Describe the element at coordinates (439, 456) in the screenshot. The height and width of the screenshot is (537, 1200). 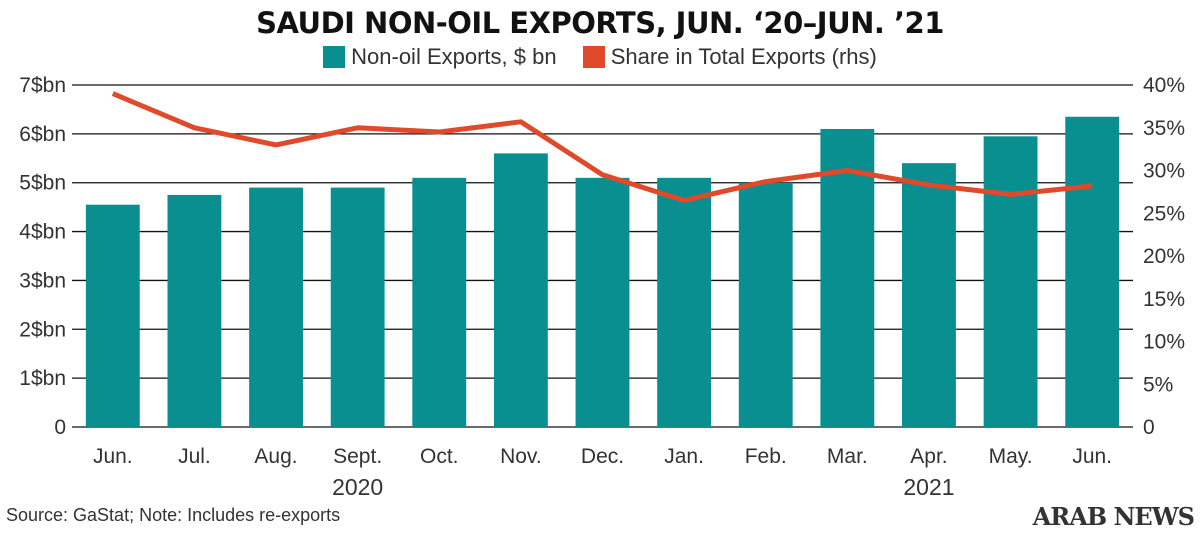
I see `x-tick-label: Oct.` at that location.